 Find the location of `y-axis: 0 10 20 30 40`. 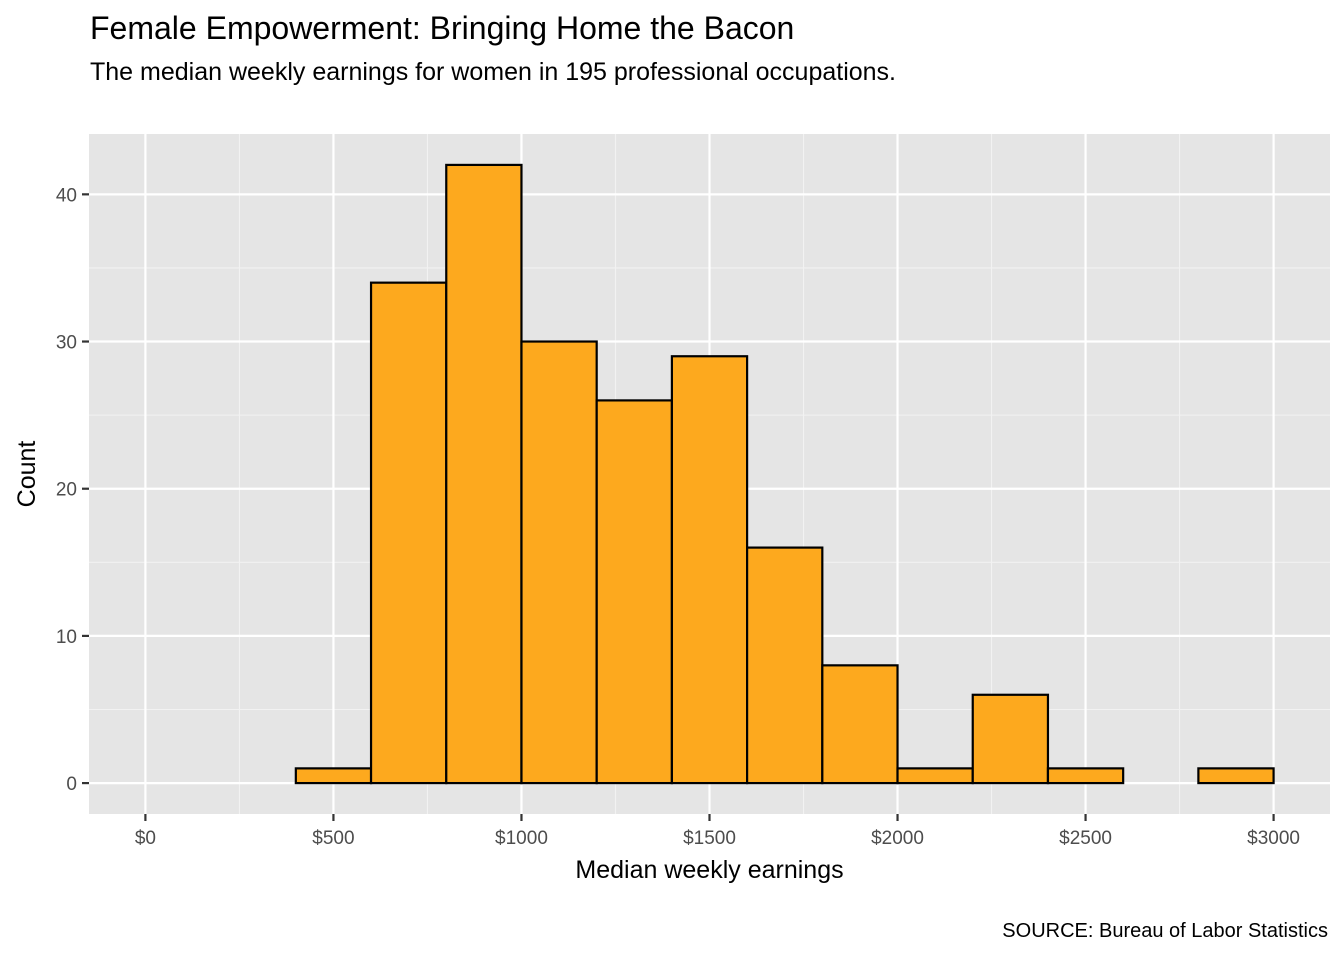

y-axis: 0 10 20 30 40 is located at coordinates (72, 490).